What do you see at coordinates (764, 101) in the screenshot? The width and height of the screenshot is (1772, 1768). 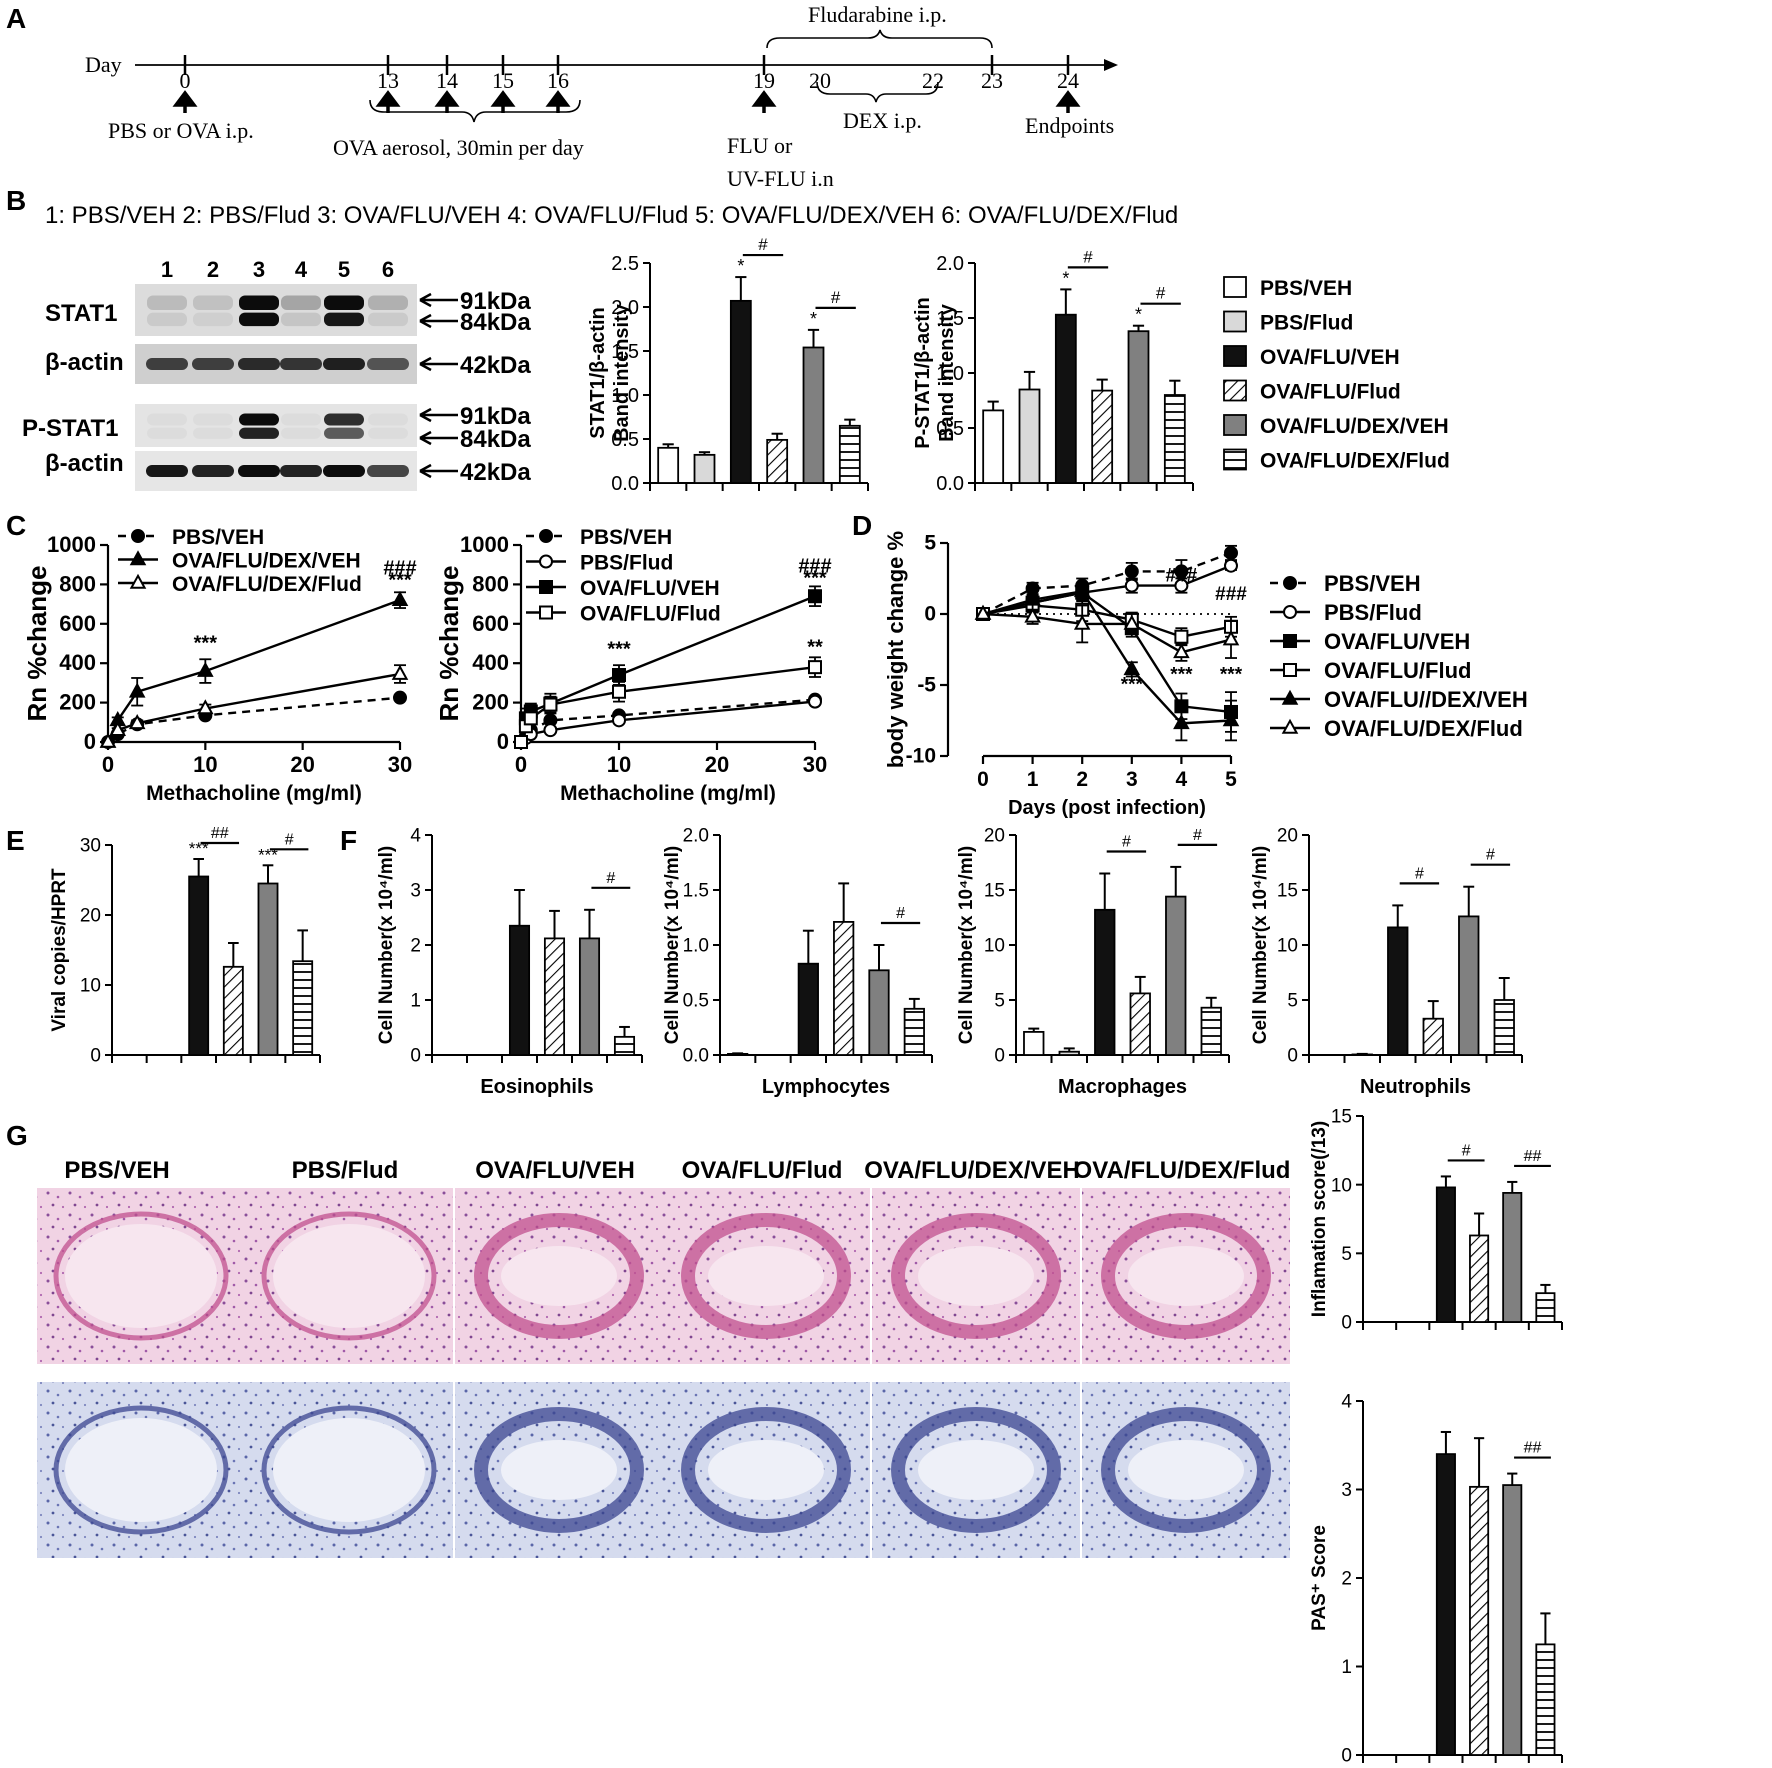 I see `timeline-up-arrow` at bounding box center [764, 101].